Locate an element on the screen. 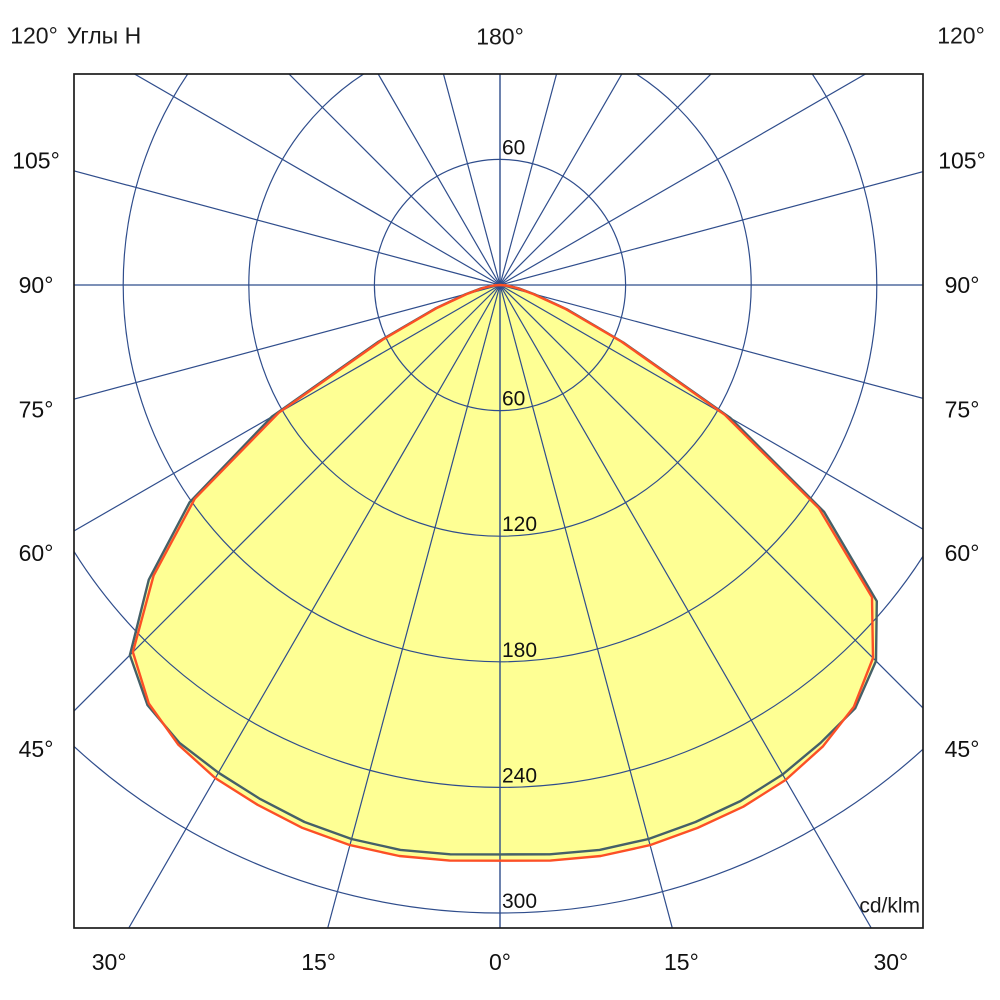 This screenshot has height=1000, width=1000. top-center-angle-label: 180° is located at coordinates (500, 36).